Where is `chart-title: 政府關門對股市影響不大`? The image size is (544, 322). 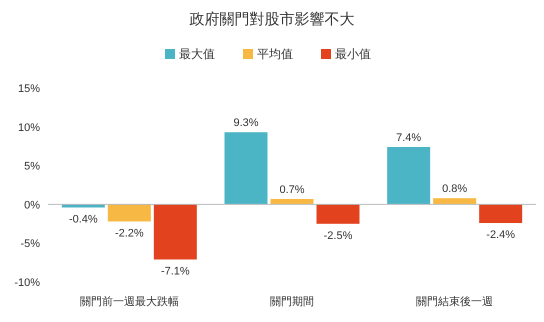
chart-title: 政府關門對股市影響不大 is located at coordinates (272, 19).